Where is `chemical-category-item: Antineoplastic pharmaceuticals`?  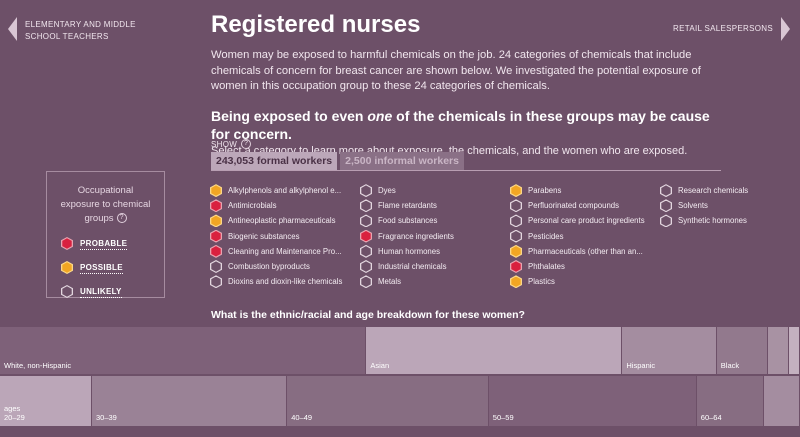
chemical-category-item: Antineoplastic pharmaceuticals is located at coordinates (285, 220).